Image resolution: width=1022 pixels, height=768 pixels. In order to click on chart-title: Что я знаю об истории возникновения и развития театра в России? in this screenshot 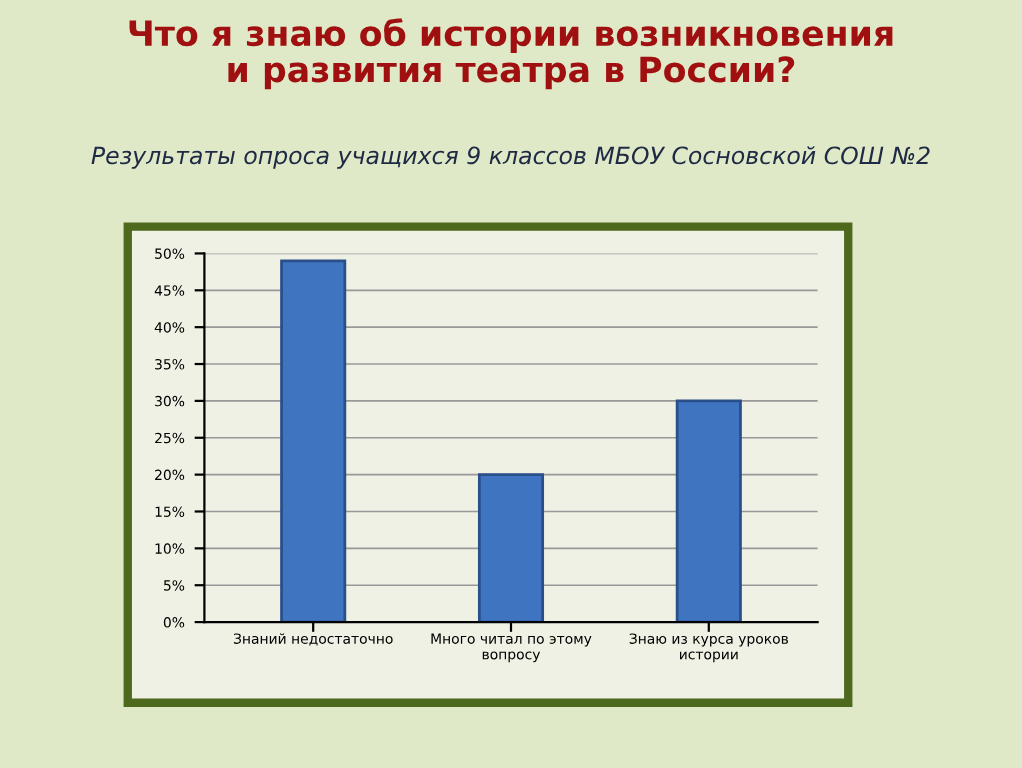, I will do `click(511, 54)`.